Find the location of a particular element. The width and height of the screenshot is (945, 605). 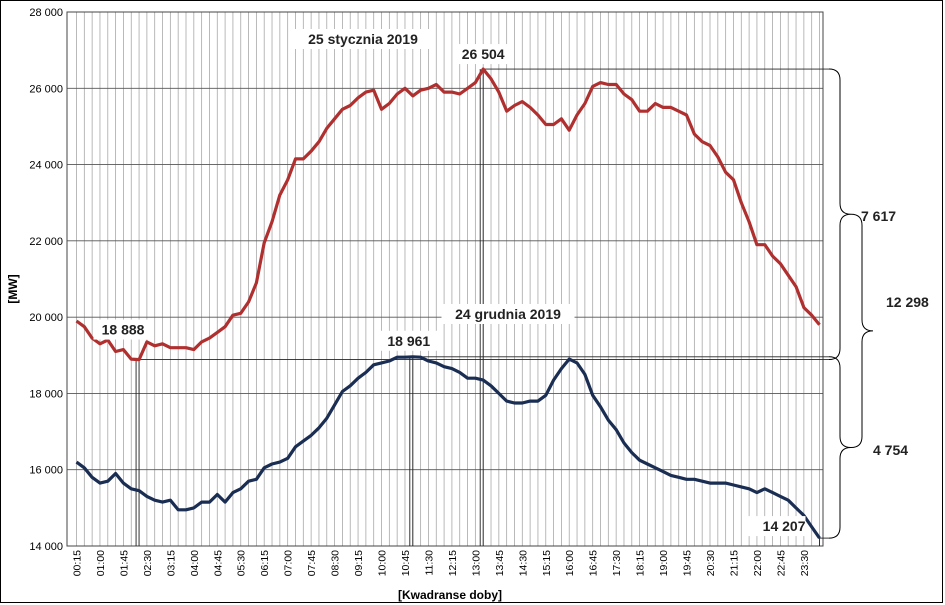

x-tick-label: 03:15 is located at coordinates (171, 563).